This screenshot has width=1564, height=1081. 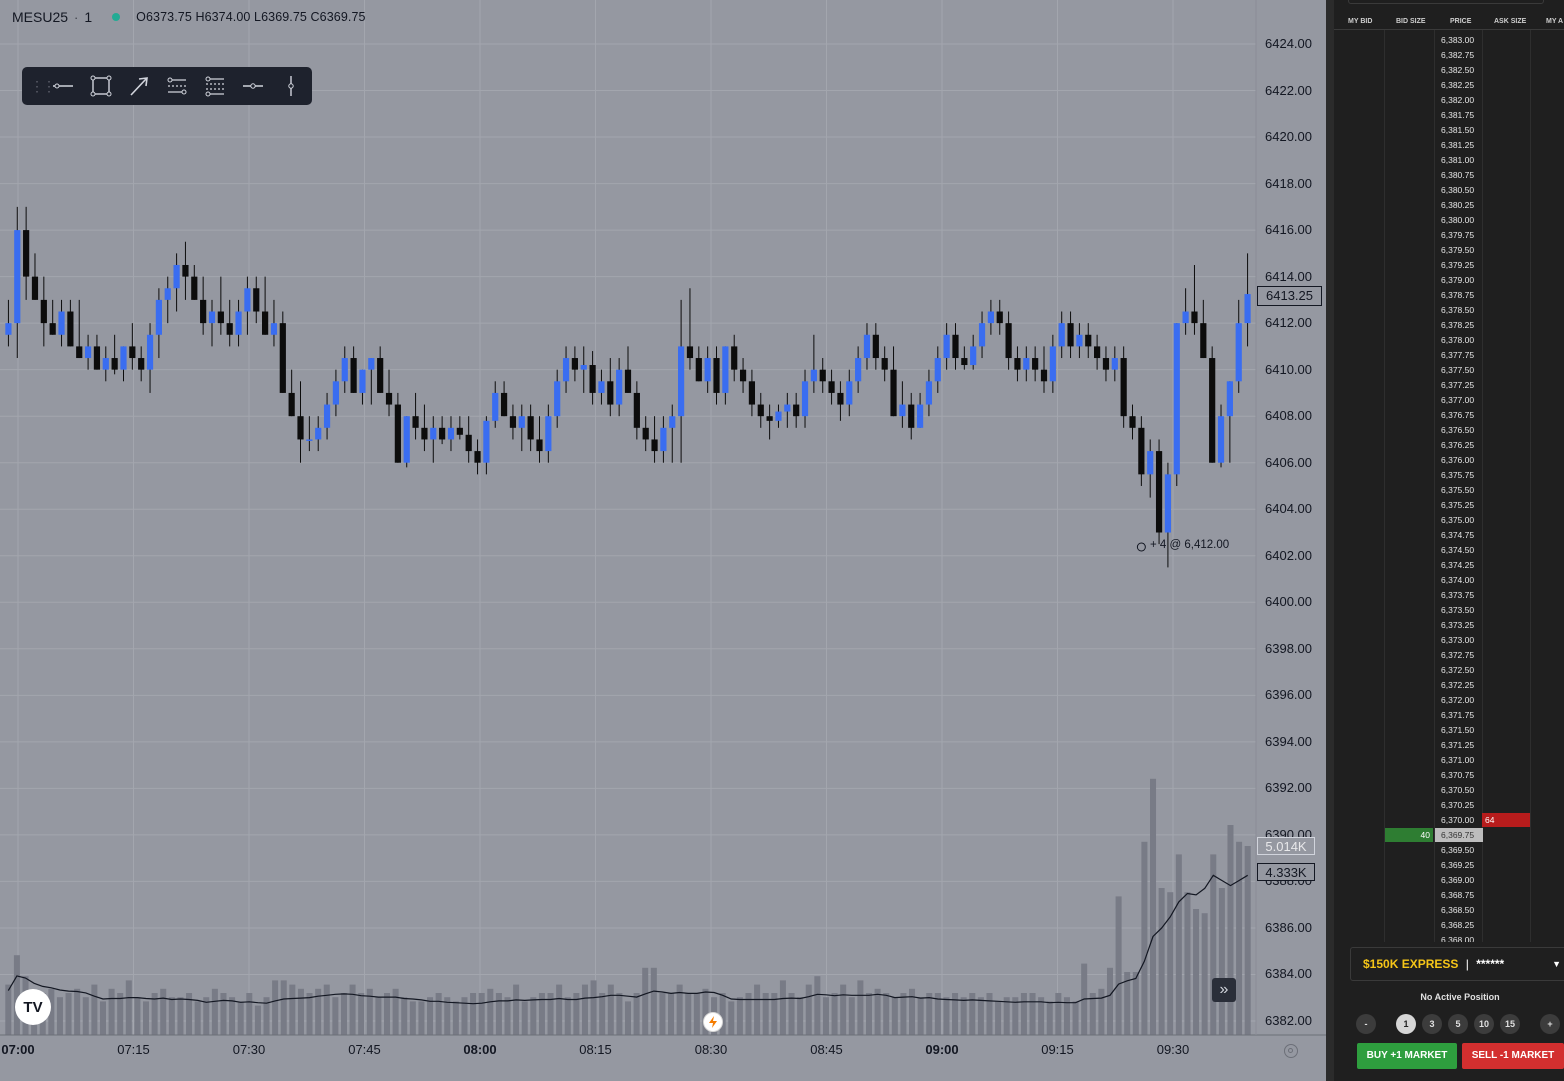 What do you see at coordinates (1449, 700) in the screenshot?
I see `dom-price-row: 6,372.00` at bounding box center [1449, 700].